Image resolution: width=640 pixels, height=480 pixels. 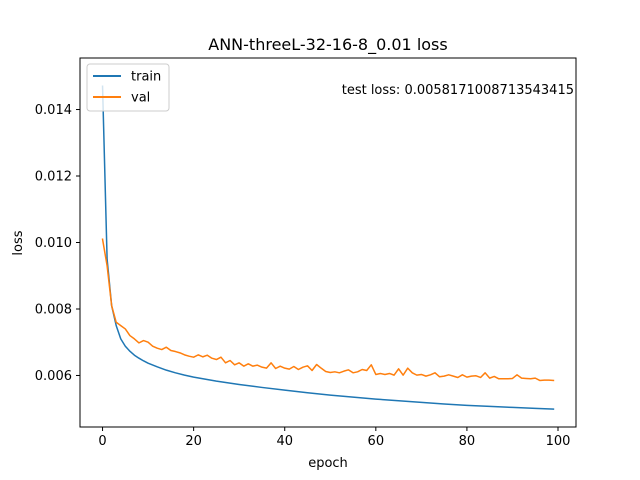 I want to click on y-axis-ticks: 0.006 0.008 0.010 0.012 0.014, so click(x=57, y=243).